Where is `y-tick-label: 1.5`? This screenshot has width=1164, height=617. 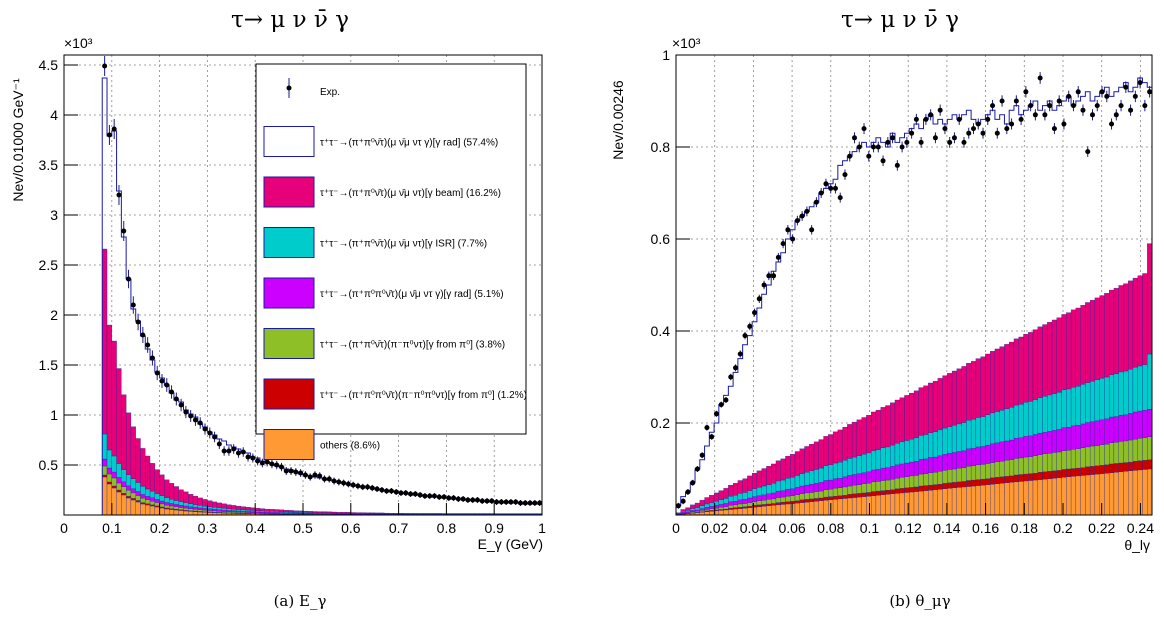 y-tick-label: 1.5 is located at coordinates (49, 365).